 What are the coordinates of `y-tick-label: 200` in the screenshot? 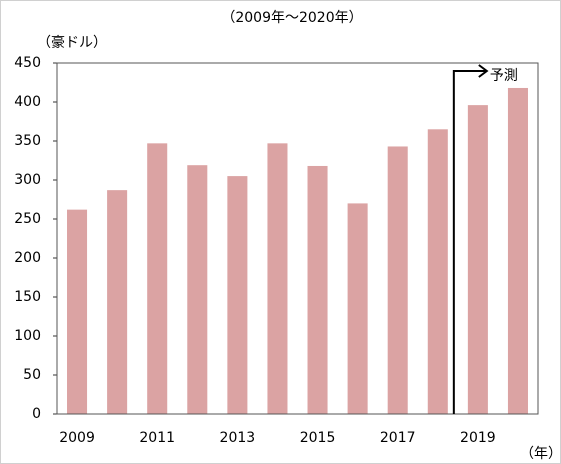 It's located at (27, 258).